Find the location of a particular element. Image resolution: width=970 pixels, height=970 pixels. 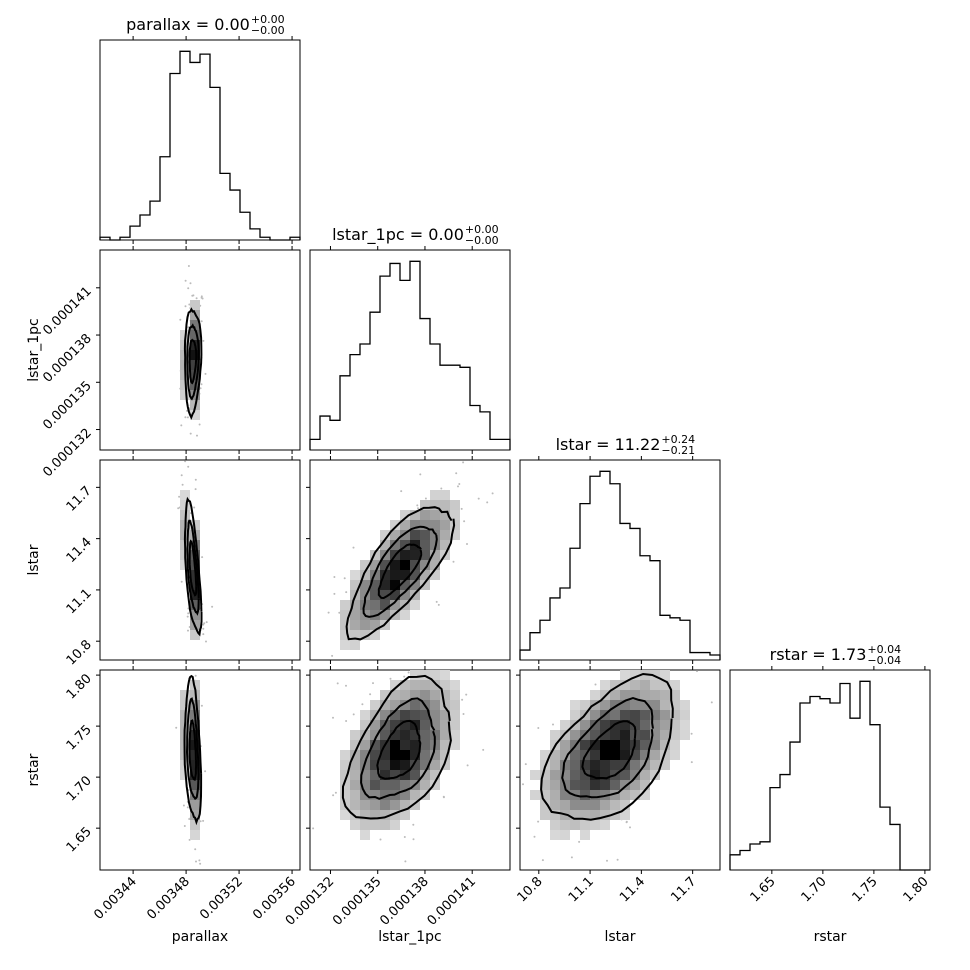

y-tick-label: 11.4 is located at coordinates (79, 550).